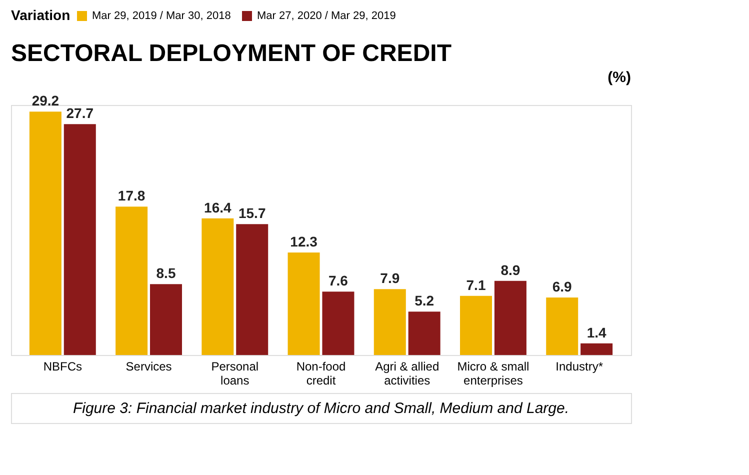 The height and width of the screenshot is (475, 749). I want to click on data-label: 5.2, so click(424, 300).